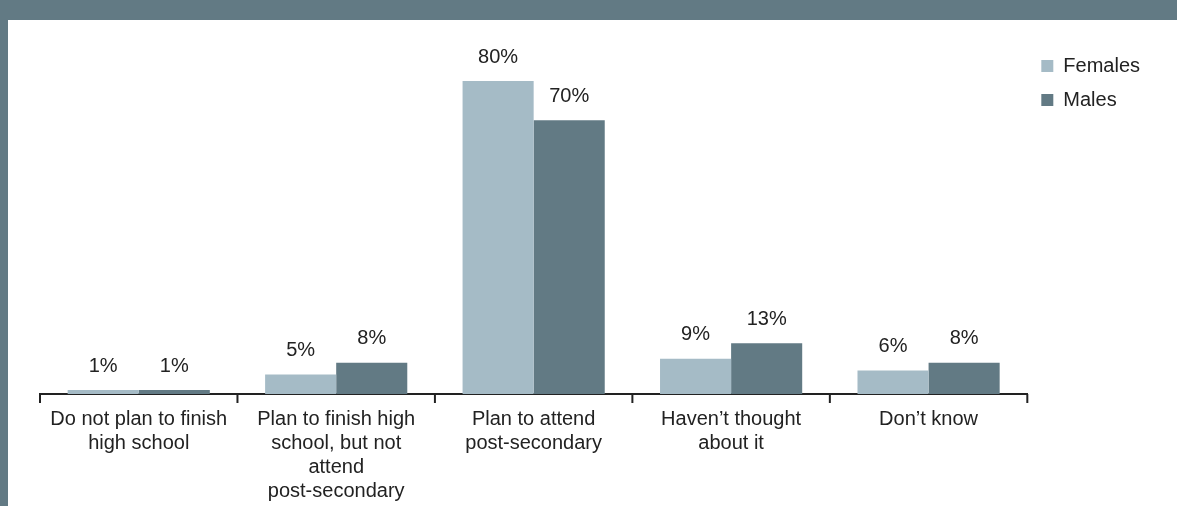 The image size is (1177, 506). What do you see at coordinates (766, 317) in the screenshot?
I see `data-label: 13%` at bounding box center [766, 317].